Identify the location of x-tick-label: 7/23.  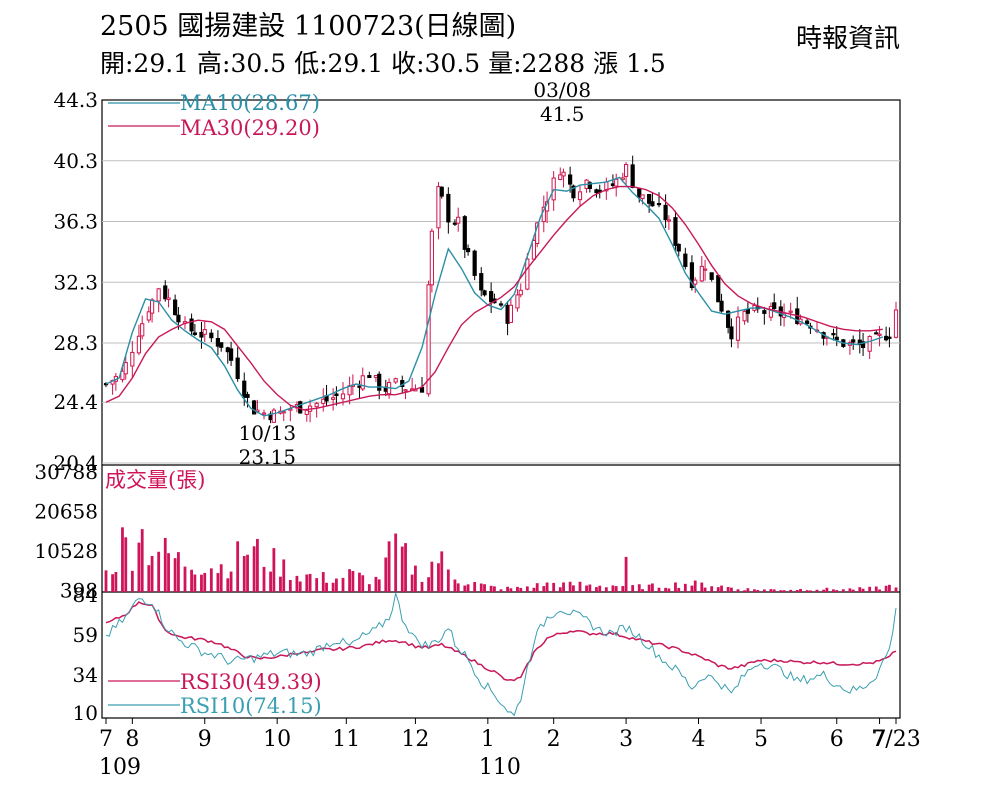
(895, 739).